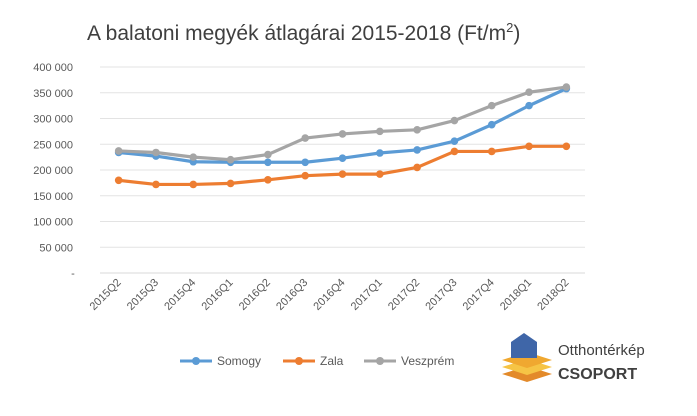 This screenshot has width=697, height=416. I want to click on legend-label-somogy: Somogy, so click(239, 361).